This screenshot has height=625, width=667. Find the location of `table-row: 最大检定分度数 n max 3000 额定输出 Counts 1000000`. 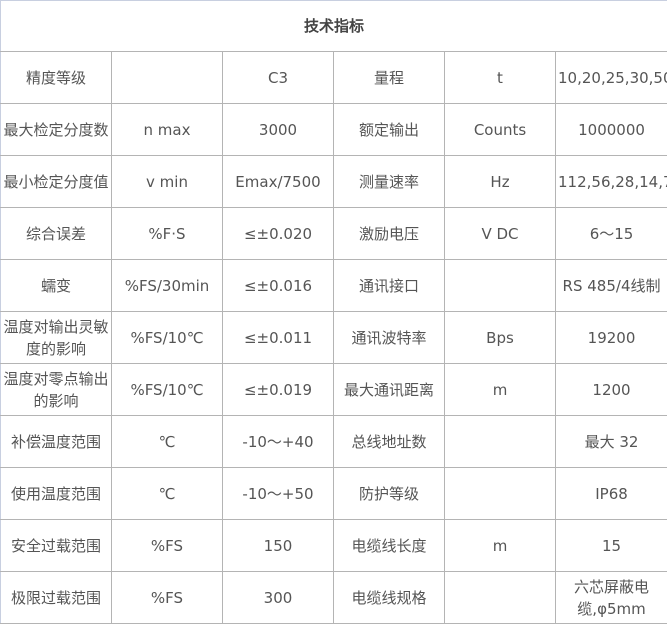

table-row: 最大检定分度数 n max 3000 额定输出 Counts 1000000 is located at coordinates (333, 129).